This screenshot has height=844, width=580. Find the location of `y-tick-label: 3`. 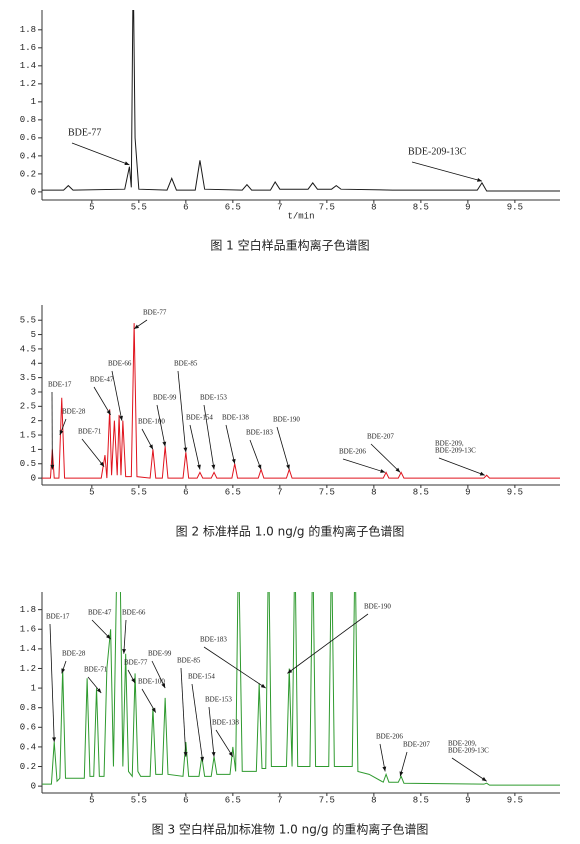

y-tick-label: 3 is located at coordinates (33, 392).